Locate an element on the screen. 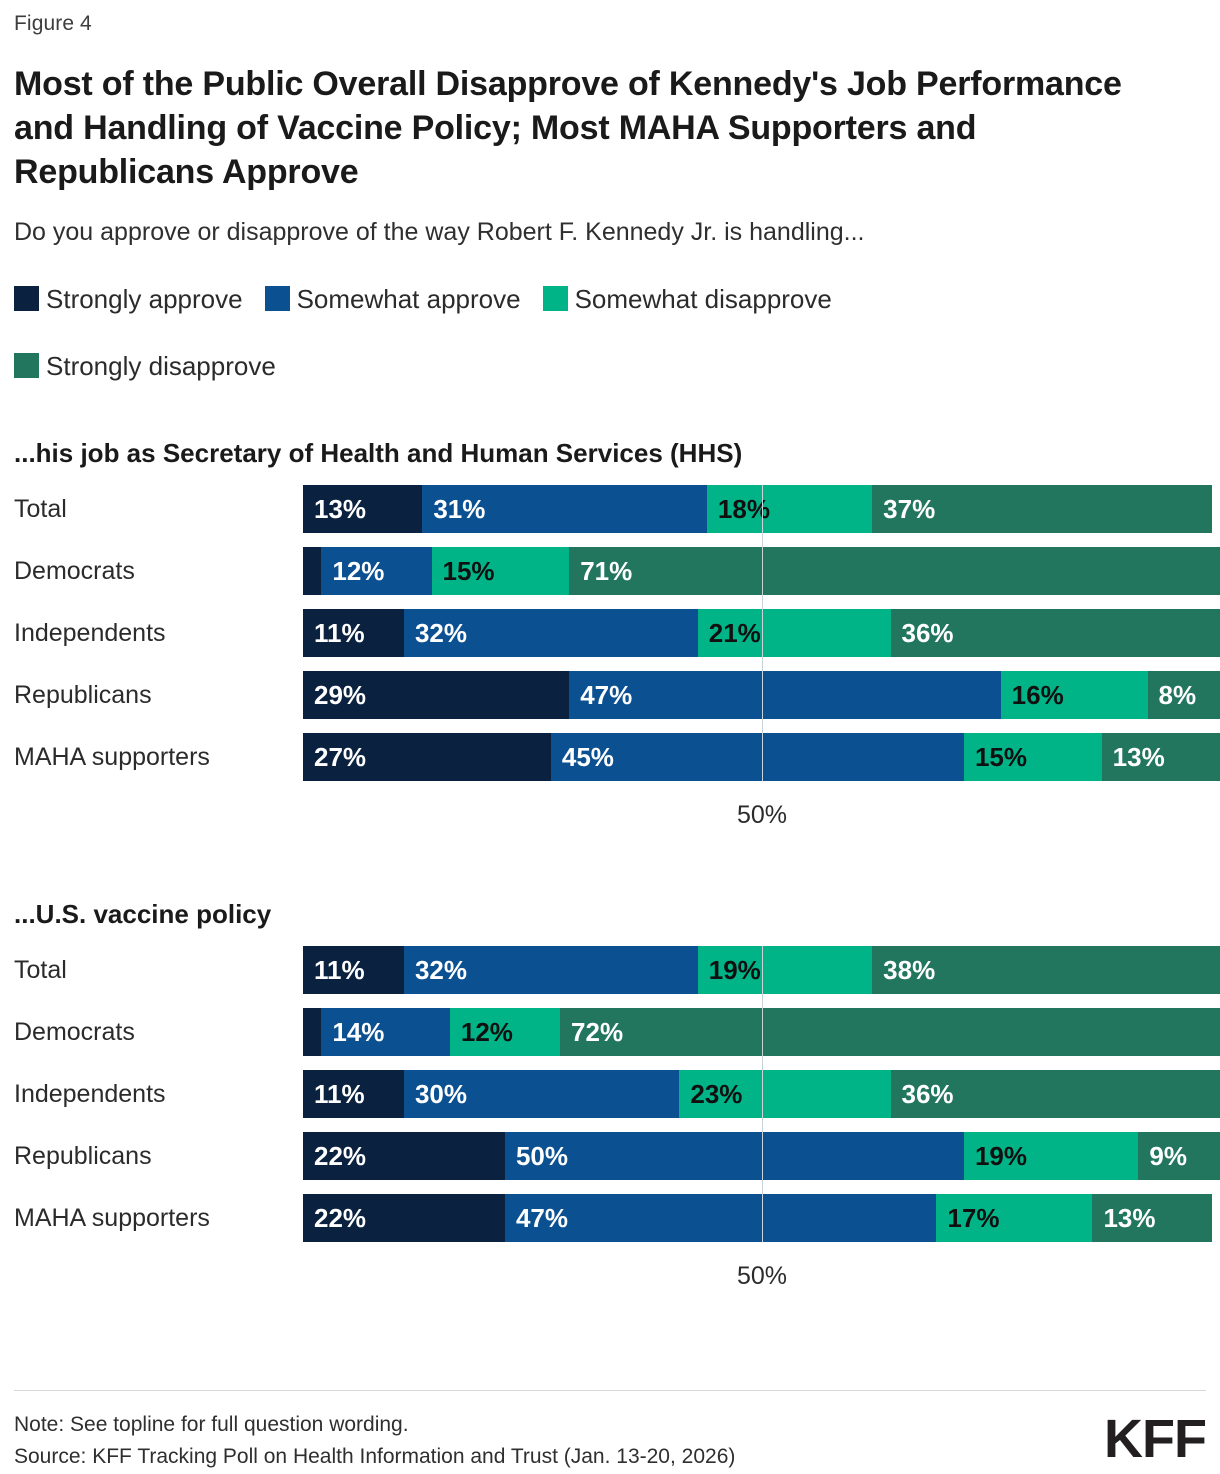 This screenshot has height=1474, width=1220. bar-segment: 30% is located at coordinates (541, 1093).